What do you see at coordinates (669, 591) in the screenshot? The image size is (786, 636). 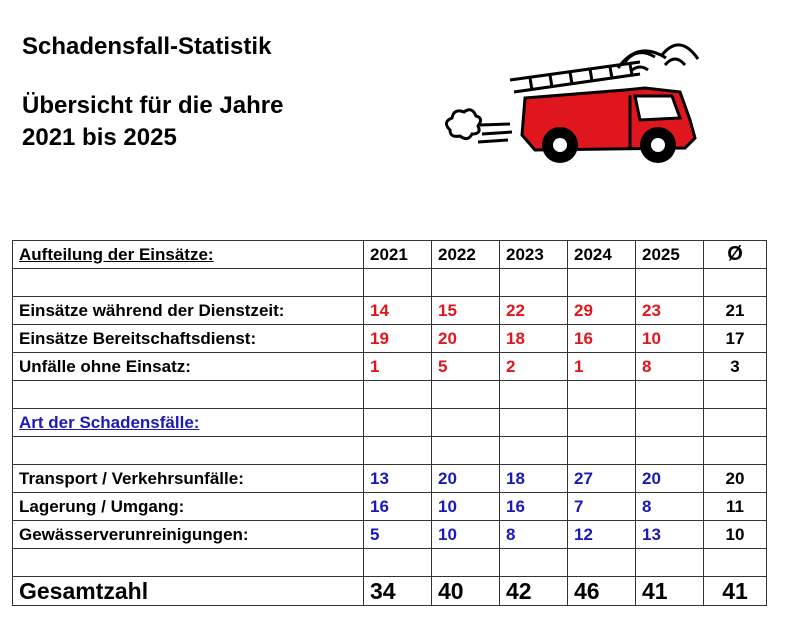 I see `total-value: 41` at bounding box center [669, 591].